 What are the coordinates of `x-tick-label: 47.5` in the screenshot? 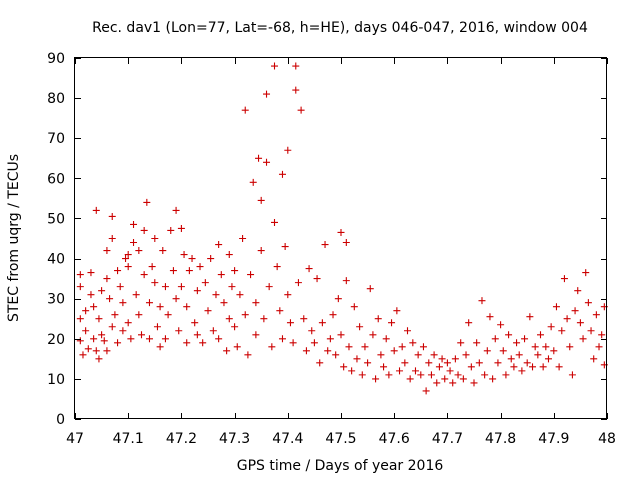 It's located at (340, 439).